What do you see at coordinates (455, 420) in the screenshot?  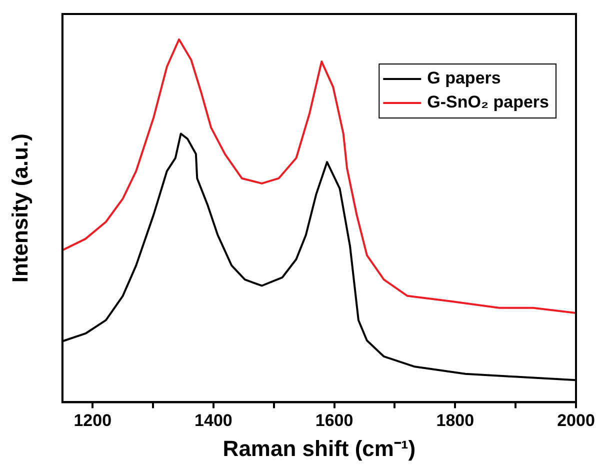 I see `x-tick-label: 1800` at bounding box center [455, 420].